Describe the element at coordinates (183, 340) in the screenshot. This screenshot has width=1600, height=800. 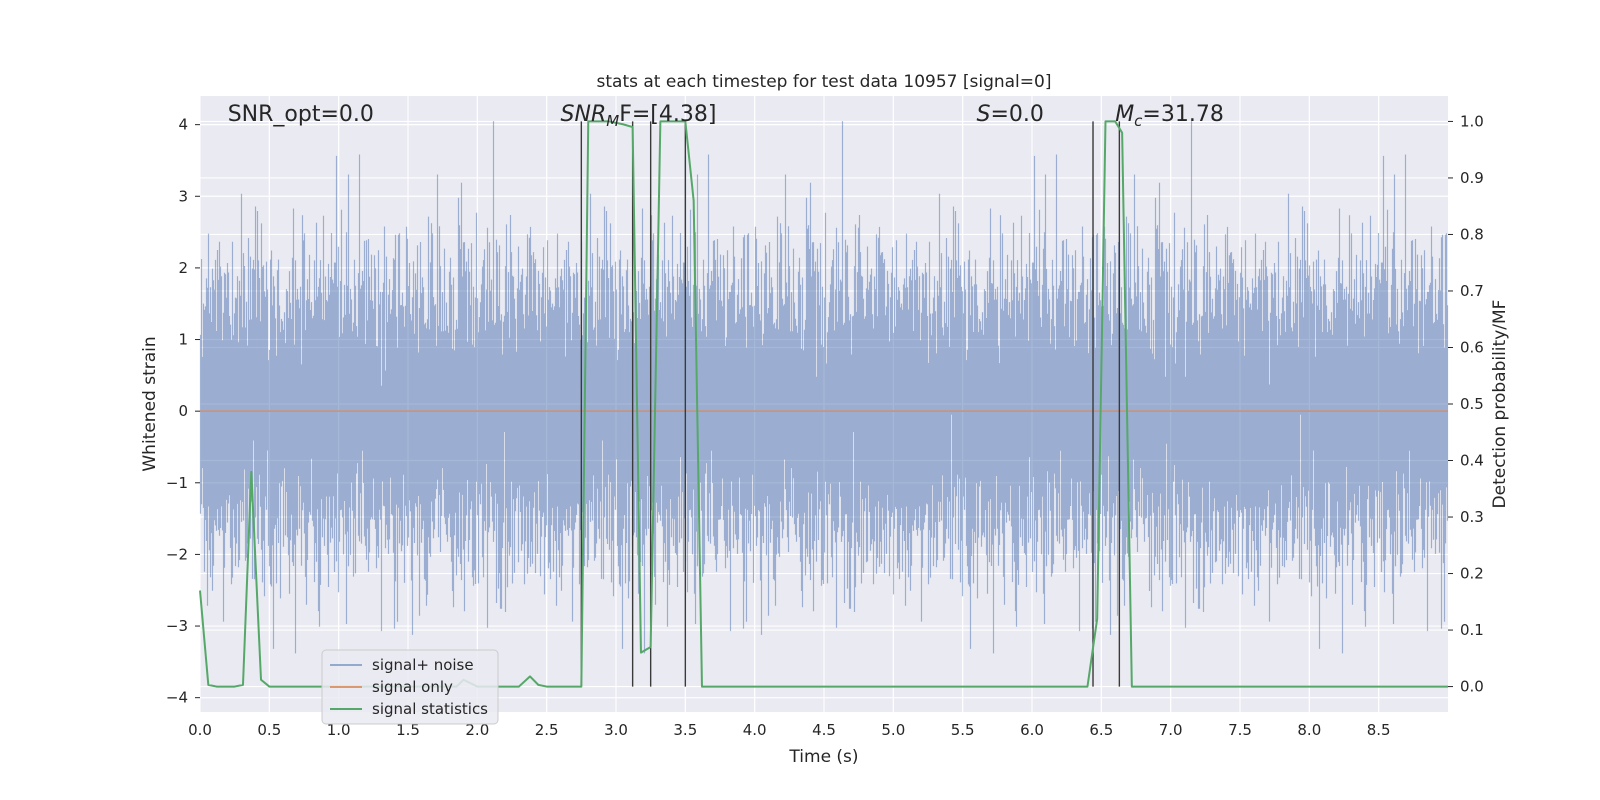
I see `y-tick-label: 1` at that location.